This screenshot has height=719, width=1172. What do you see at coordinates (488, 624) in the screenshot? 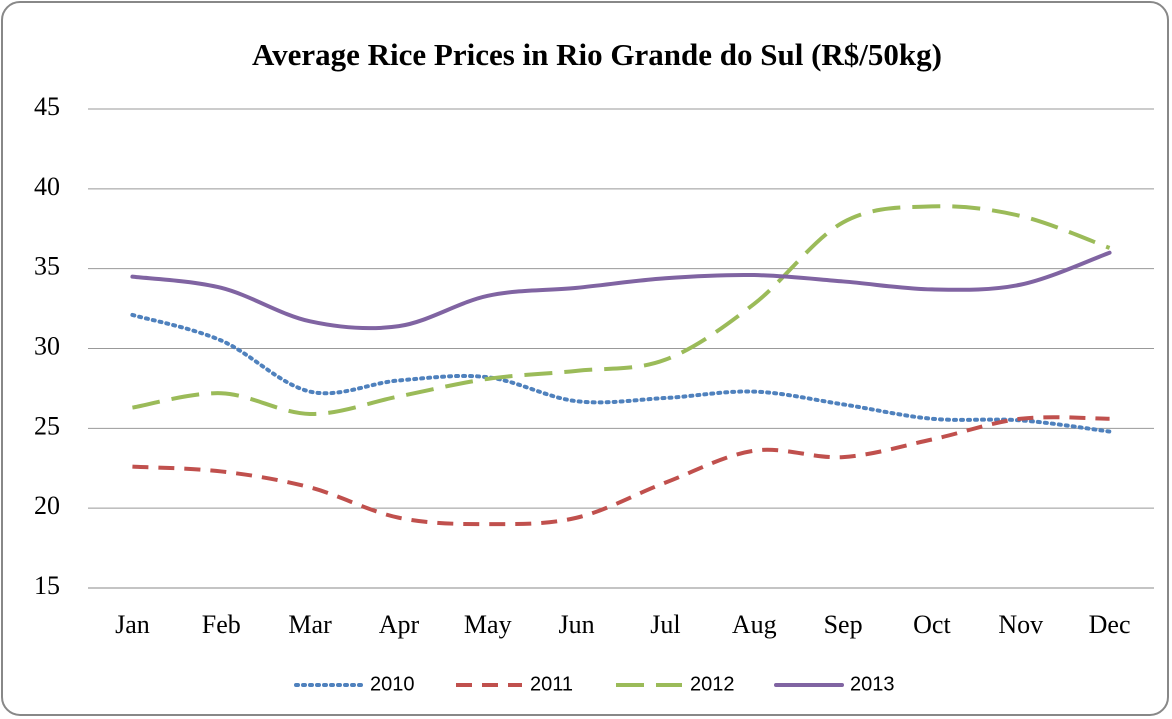
I see `x-tick-label: May` at bounding box center [488, 624].